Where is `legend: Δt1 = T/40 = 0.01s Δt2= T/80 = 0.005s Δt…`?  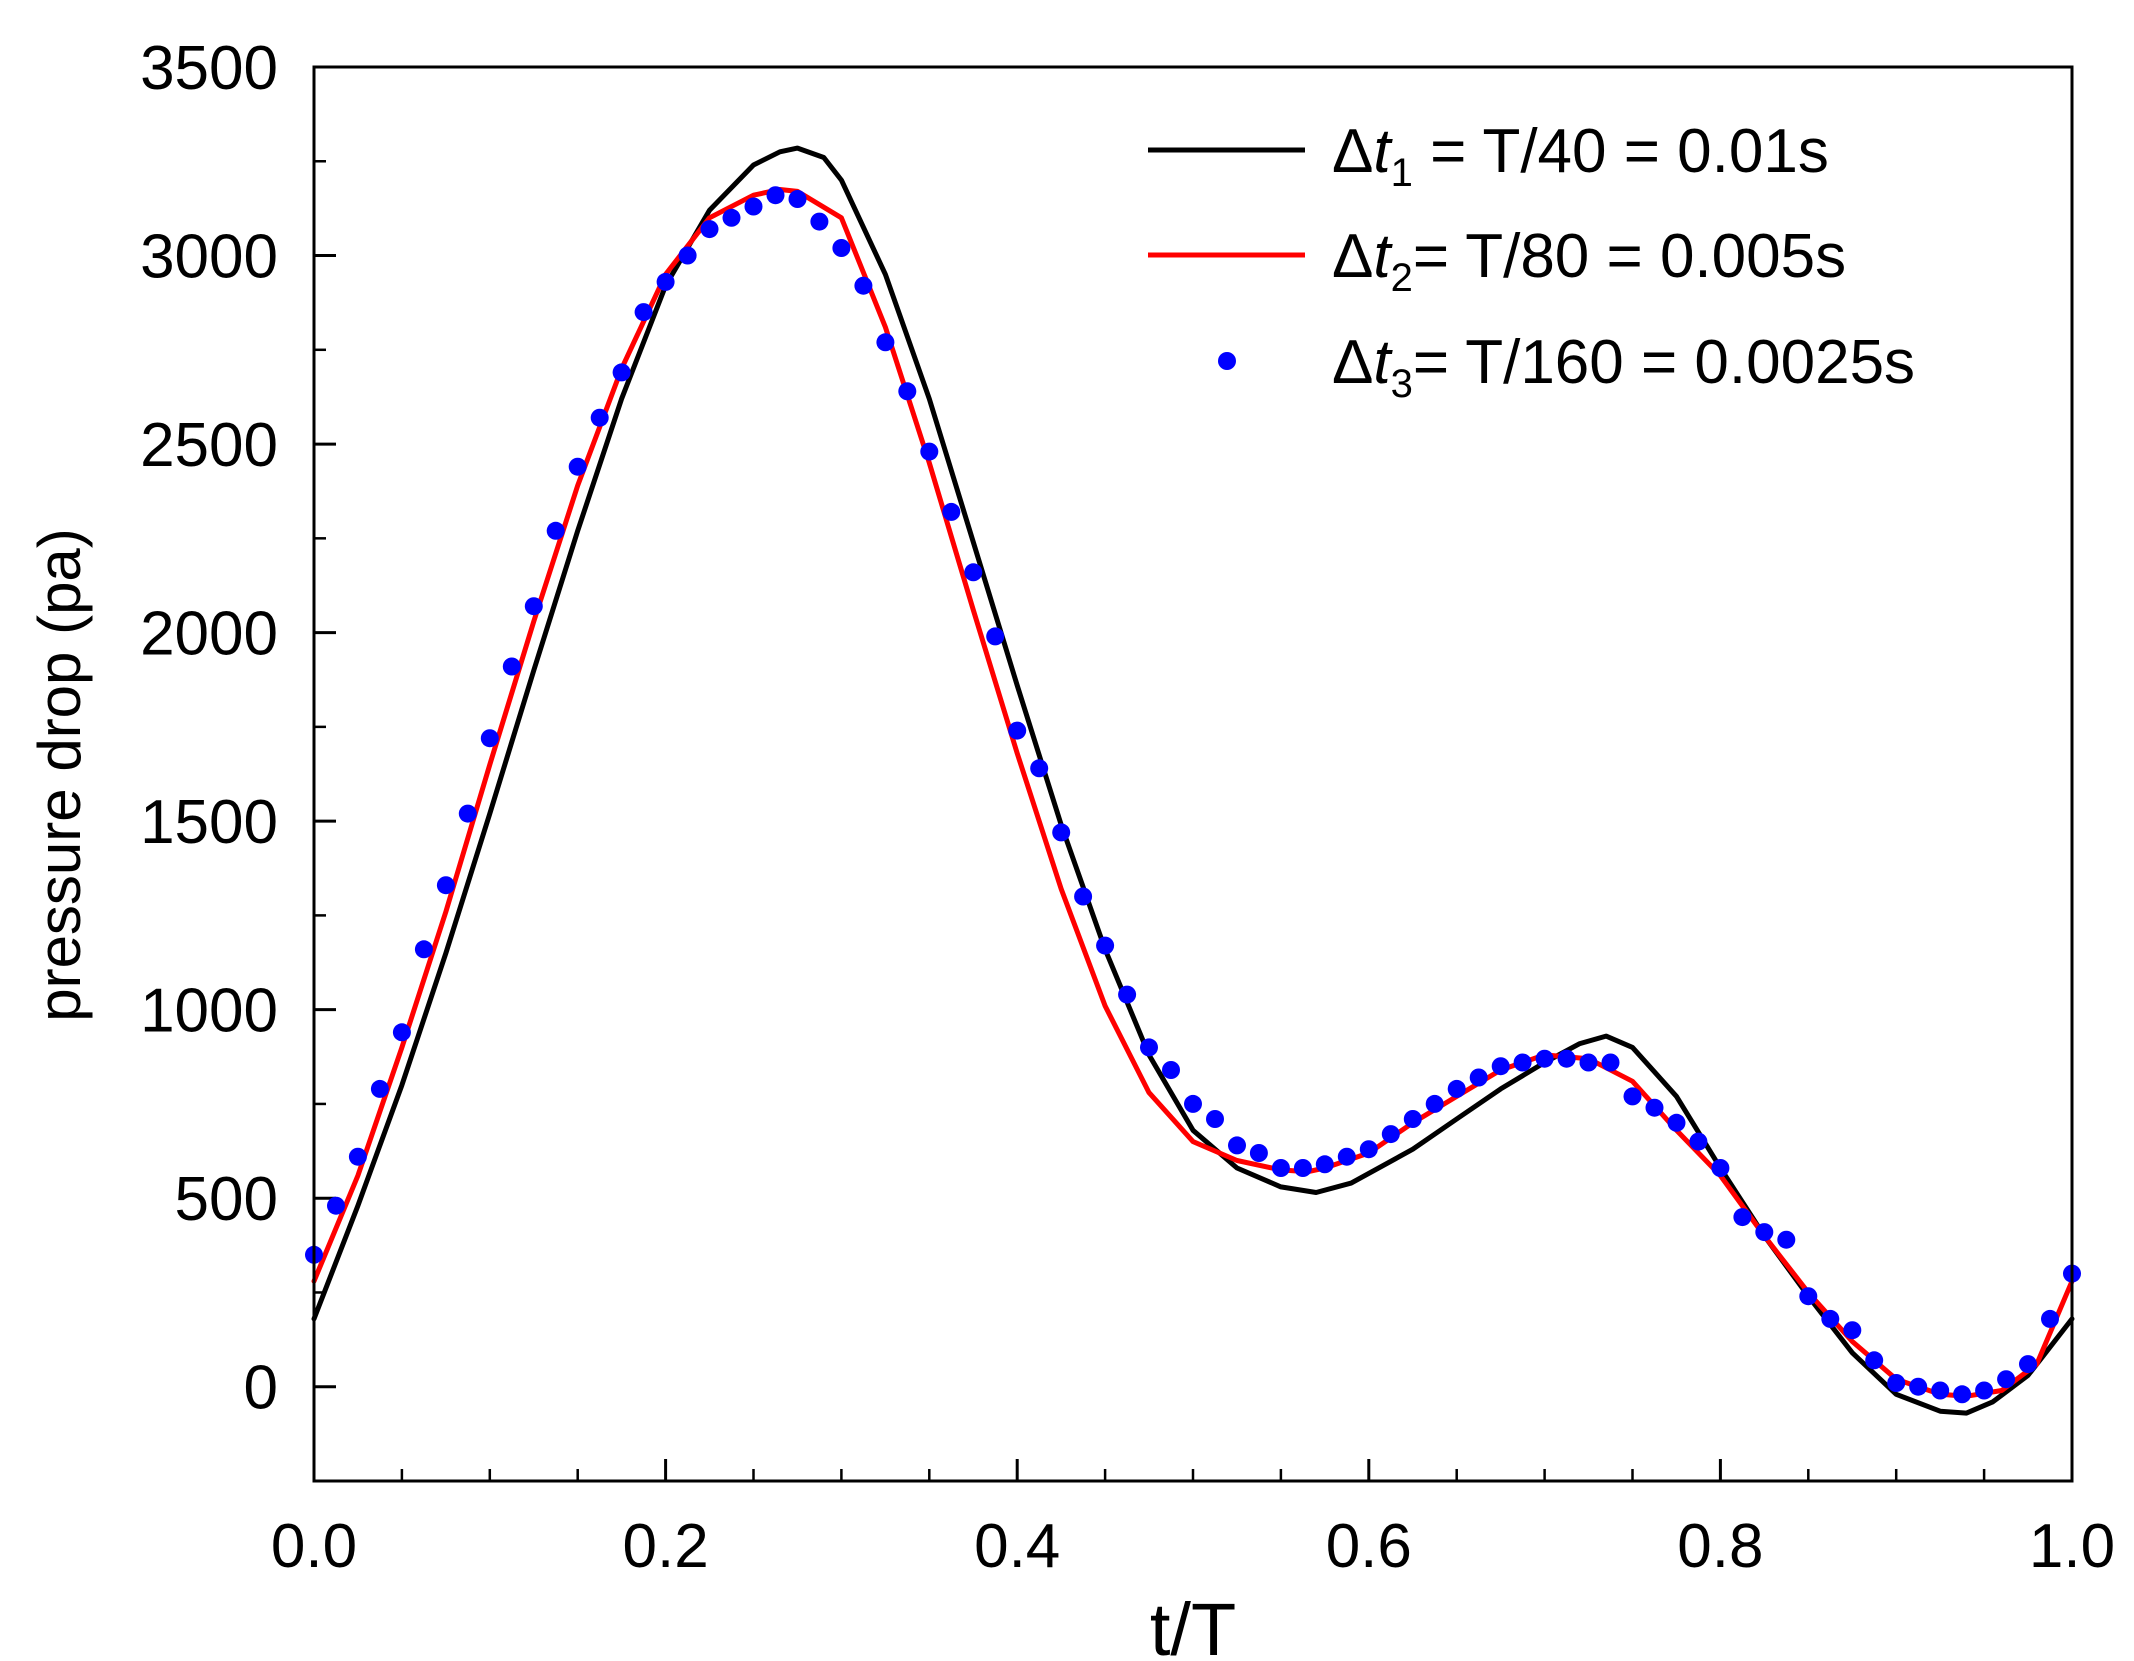 legend: Δt1 = T/40 = 0.01s Δt2= T/80 = 0.005s Δt… is located at coordinates (1531, 261).